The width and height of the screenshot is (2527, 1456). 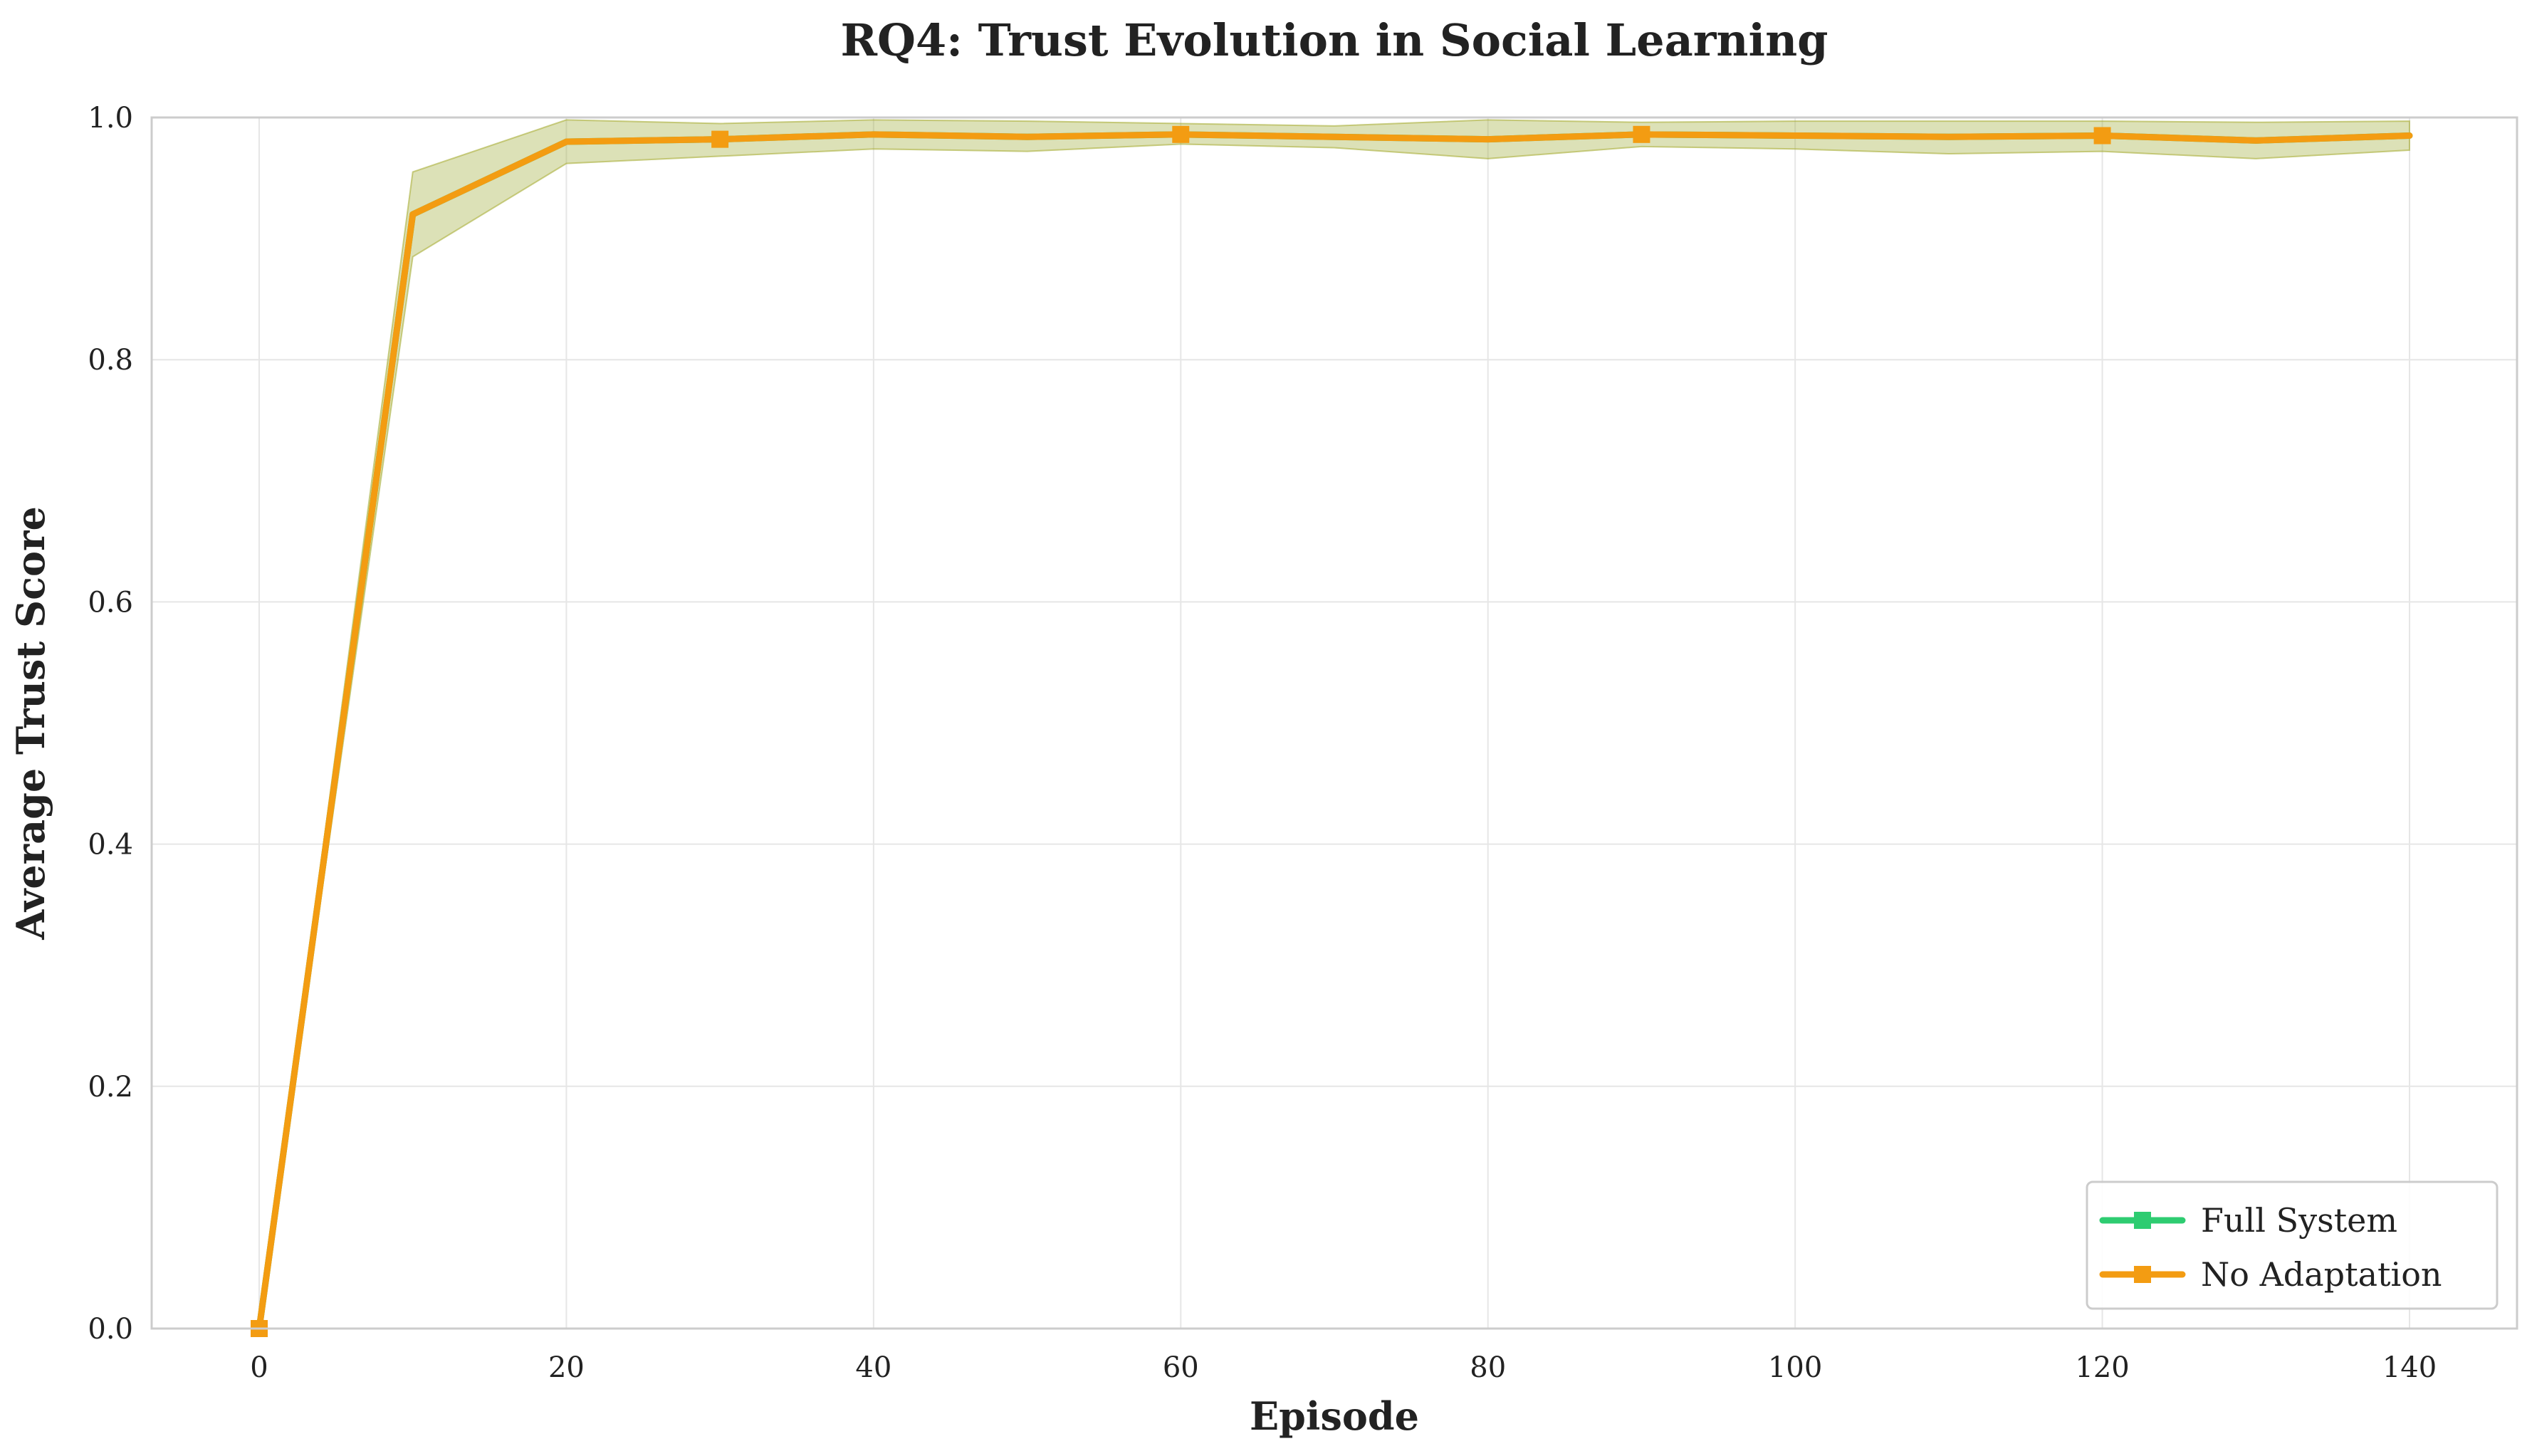 What do you see at coordinates (110, 602) in the screenshot?
I see `y-tick-label: 0.6` at bounding box center [110, 602].